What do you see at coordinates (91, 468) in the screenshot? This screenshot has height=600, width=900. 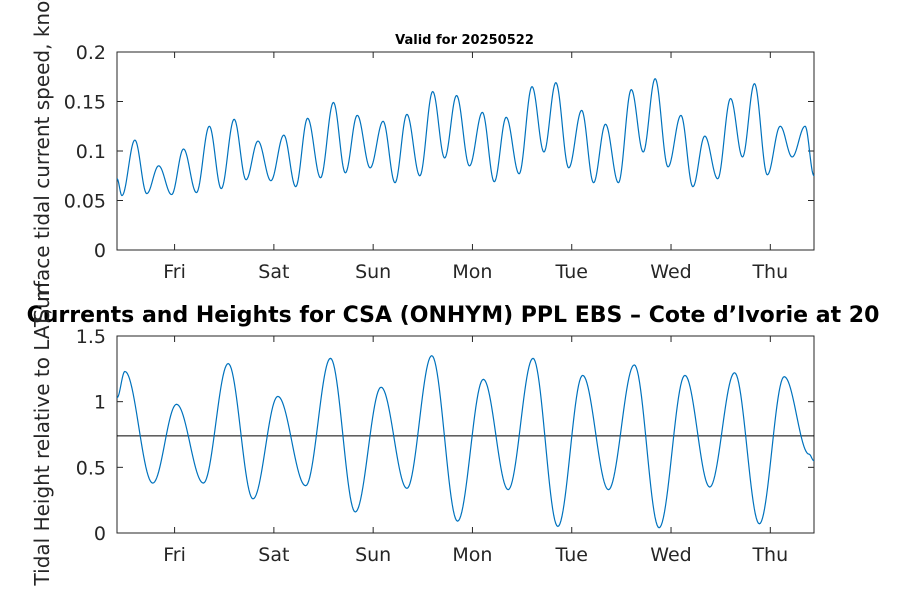 I see `tidal-height-y-tick-label: 0.5` at bounding box center [91, 468].